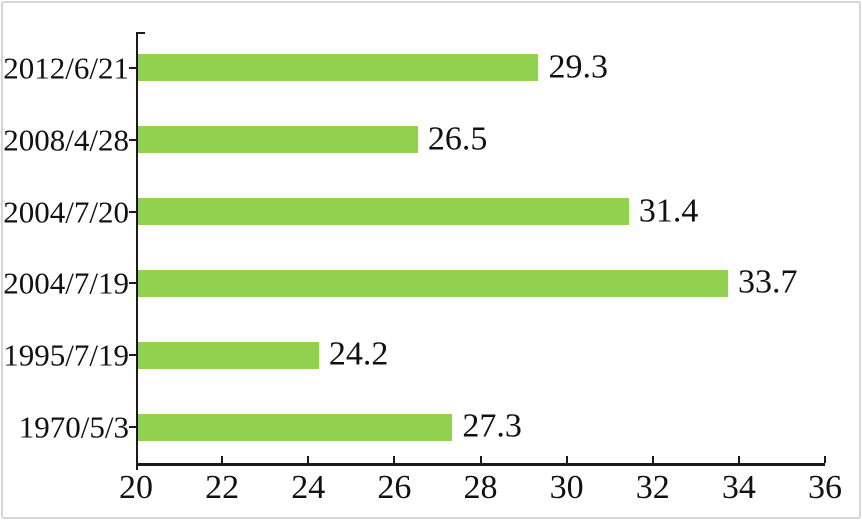 The width and height of the screenshot is (862, 523). Describe the element at coordinates (480, 464) in the screenshot. I see `x-axis-line` at that location.